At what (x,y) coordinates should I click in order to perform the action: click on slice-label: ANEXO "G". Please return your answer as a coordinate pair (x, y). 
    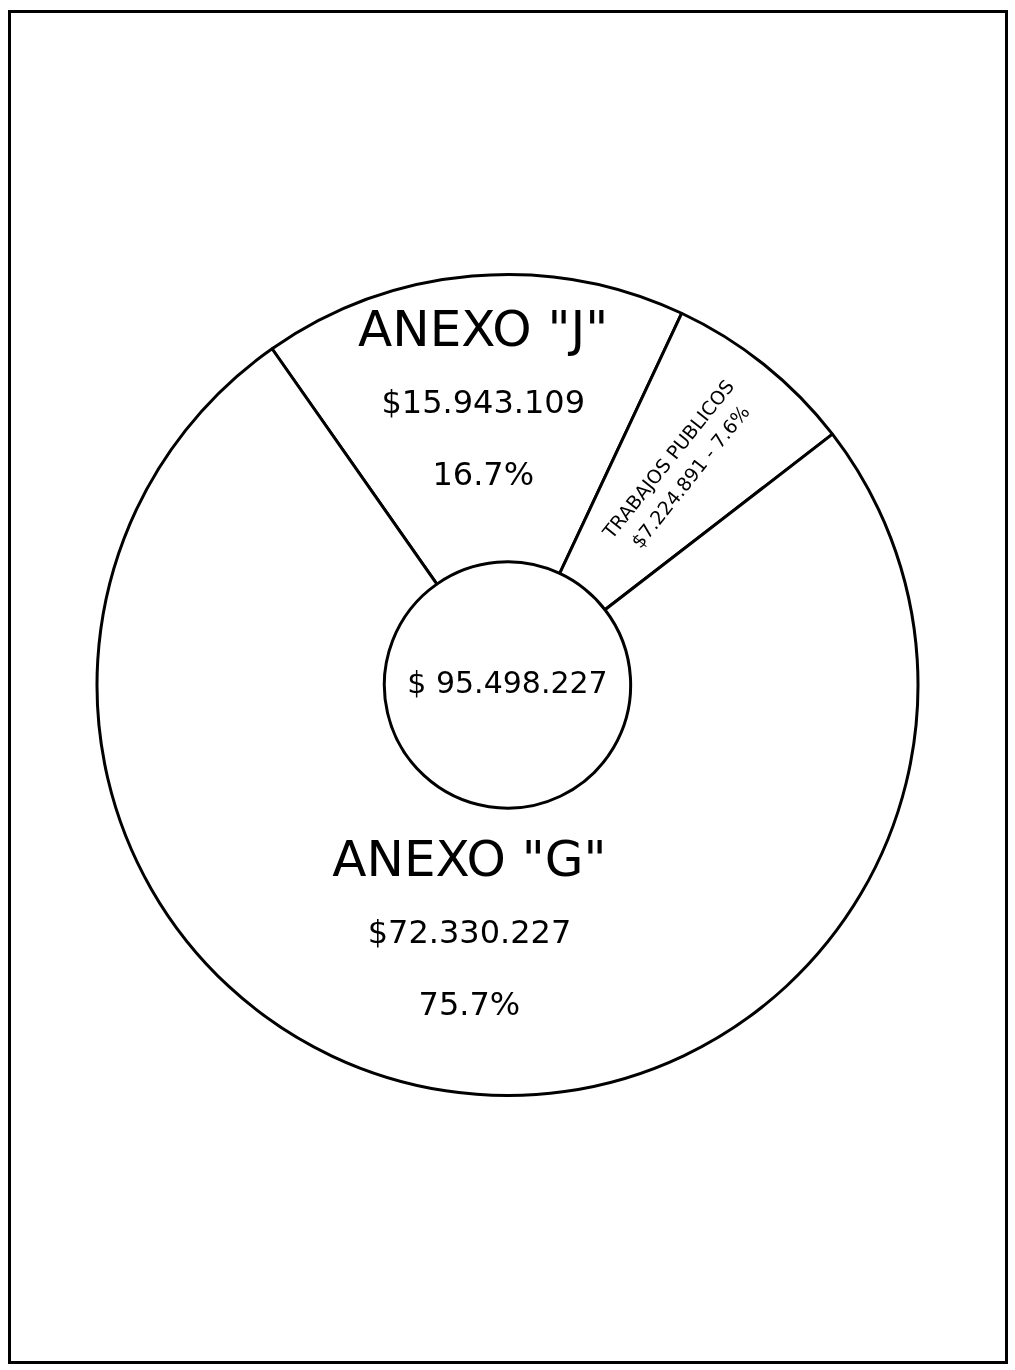
    Looking at the image, I should click on (469, 858).